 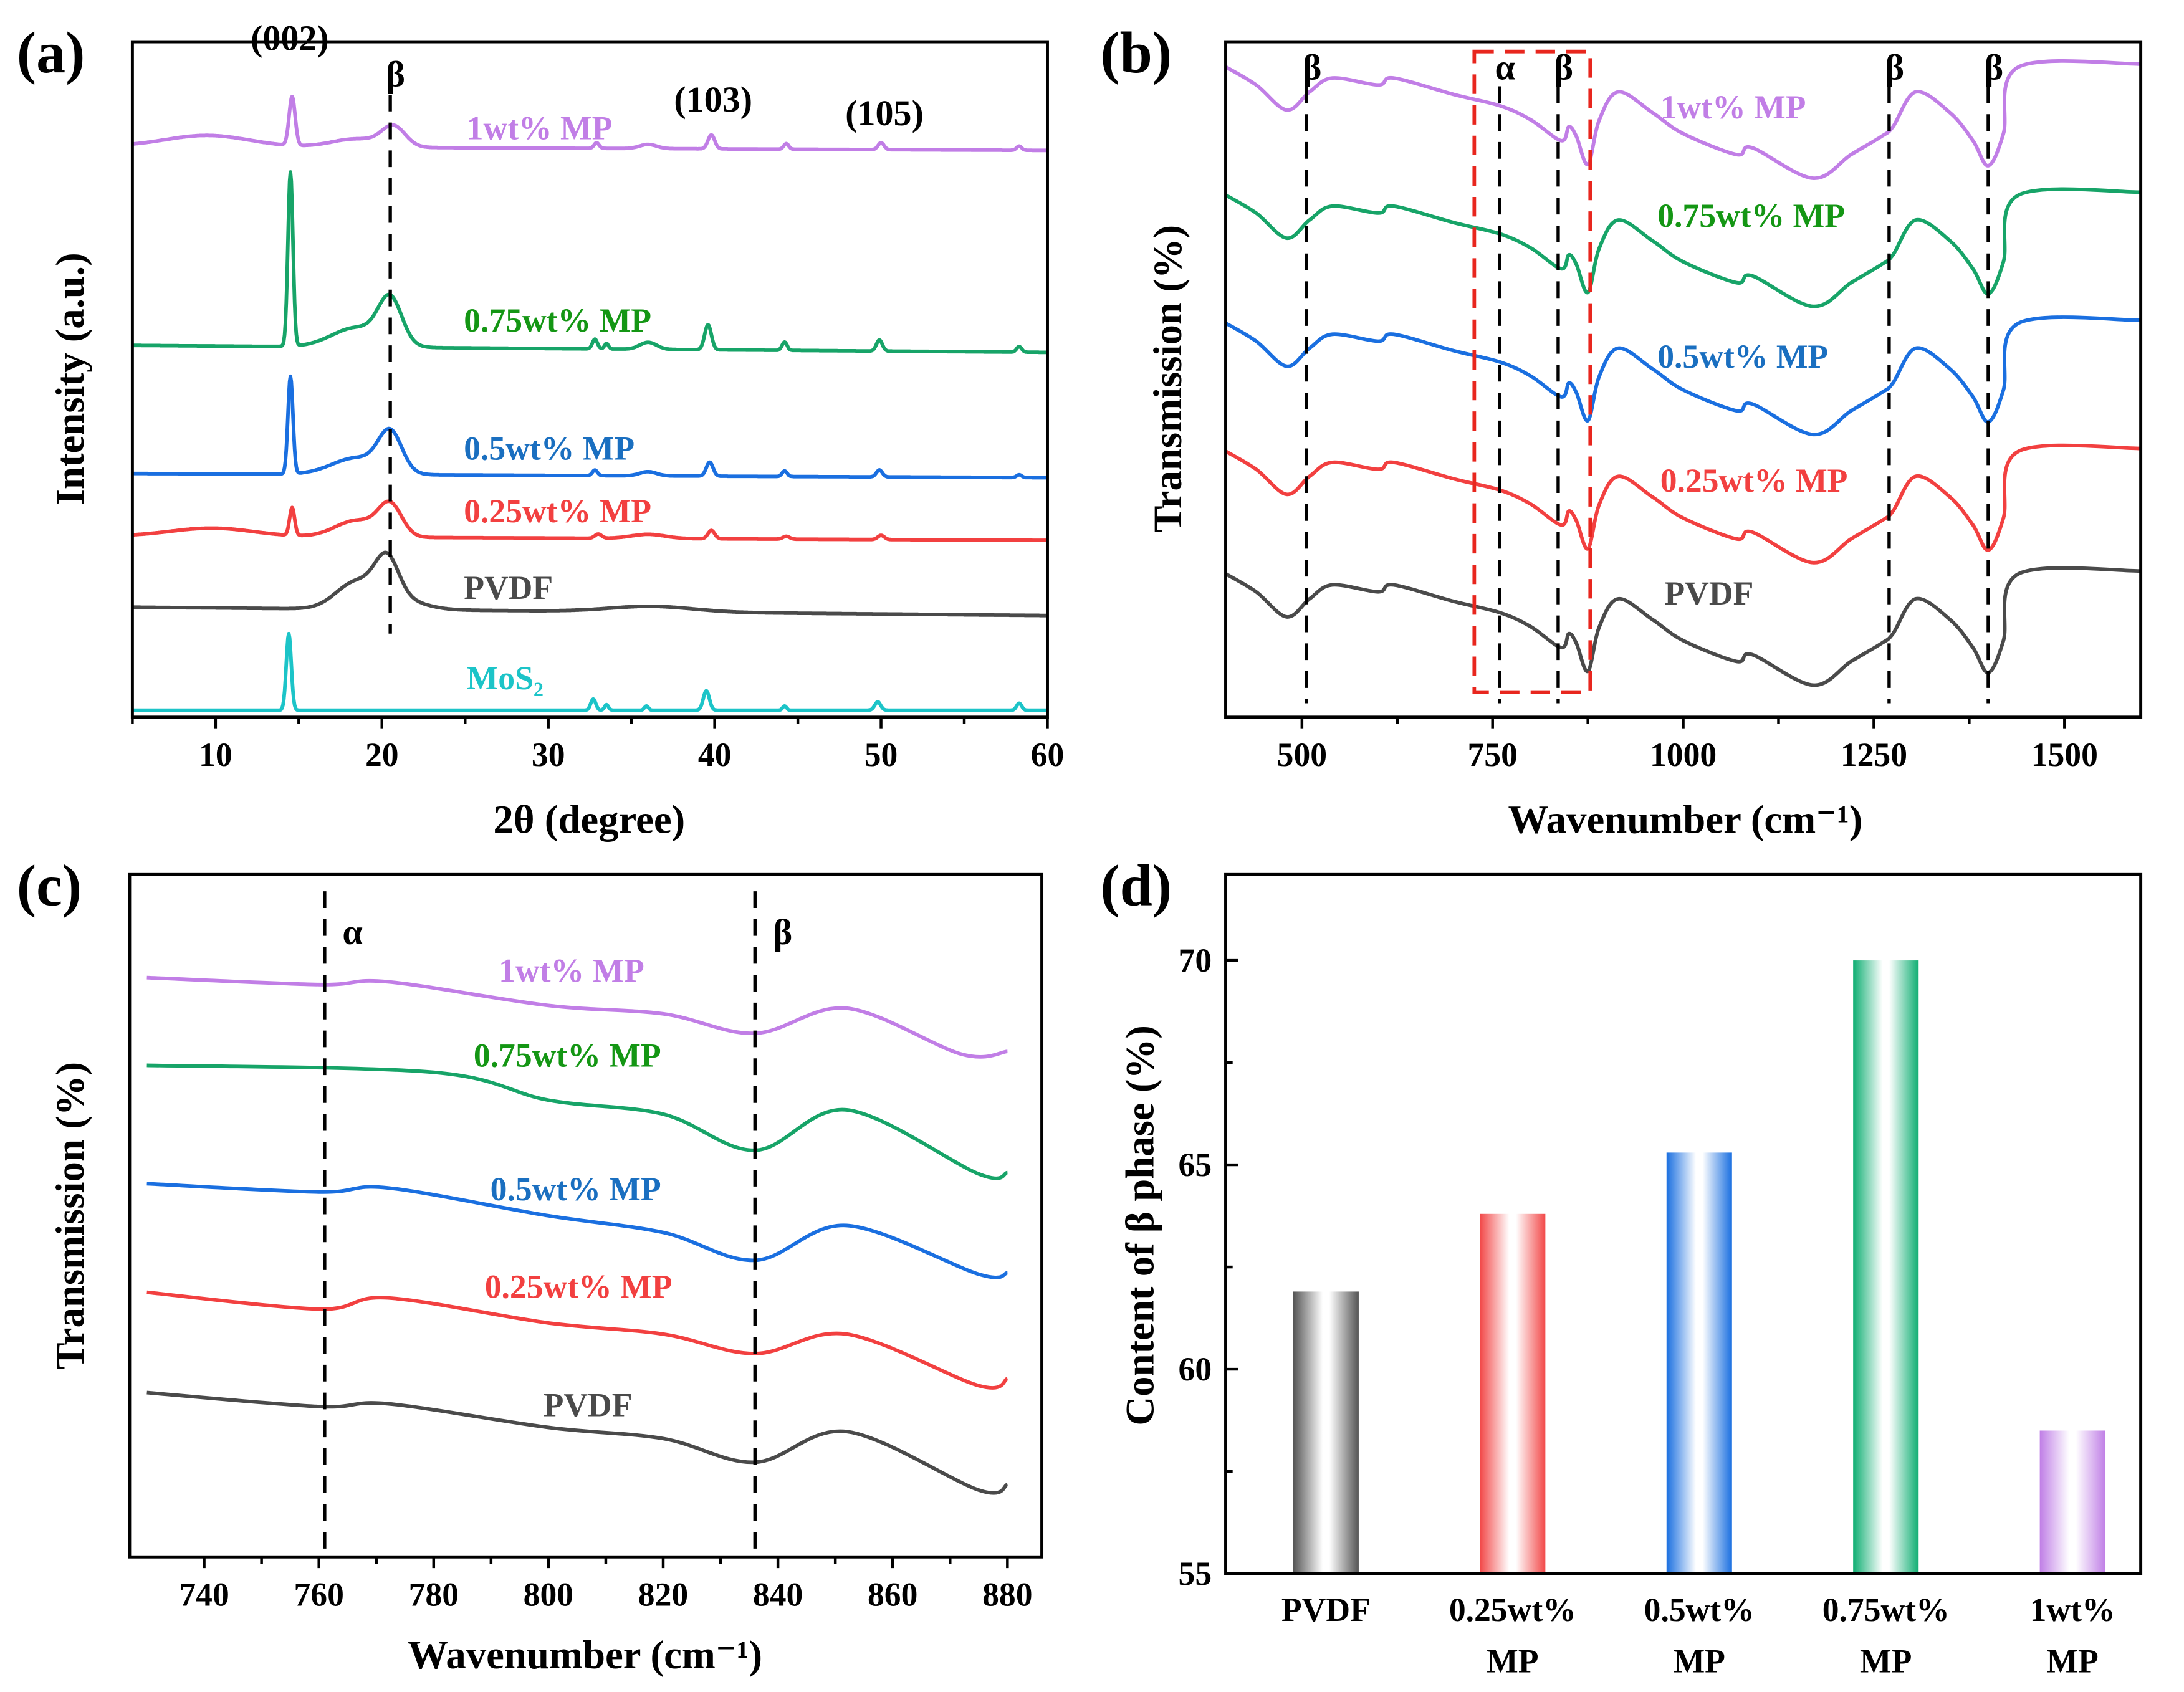 What do you see at coordinates (1886, 1610) in the screenshot?
I see `x-category-label: 0.75wt%` at bounding box center [1886, 1610].